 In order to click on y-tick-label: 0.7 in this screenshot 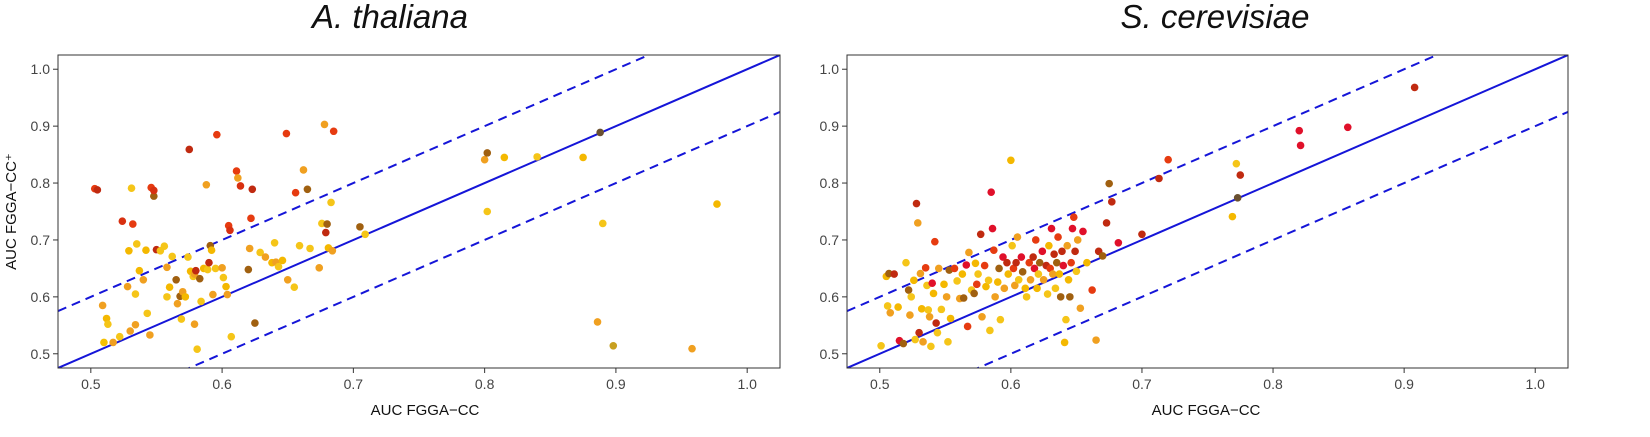, I will do `click(830, 240)`.